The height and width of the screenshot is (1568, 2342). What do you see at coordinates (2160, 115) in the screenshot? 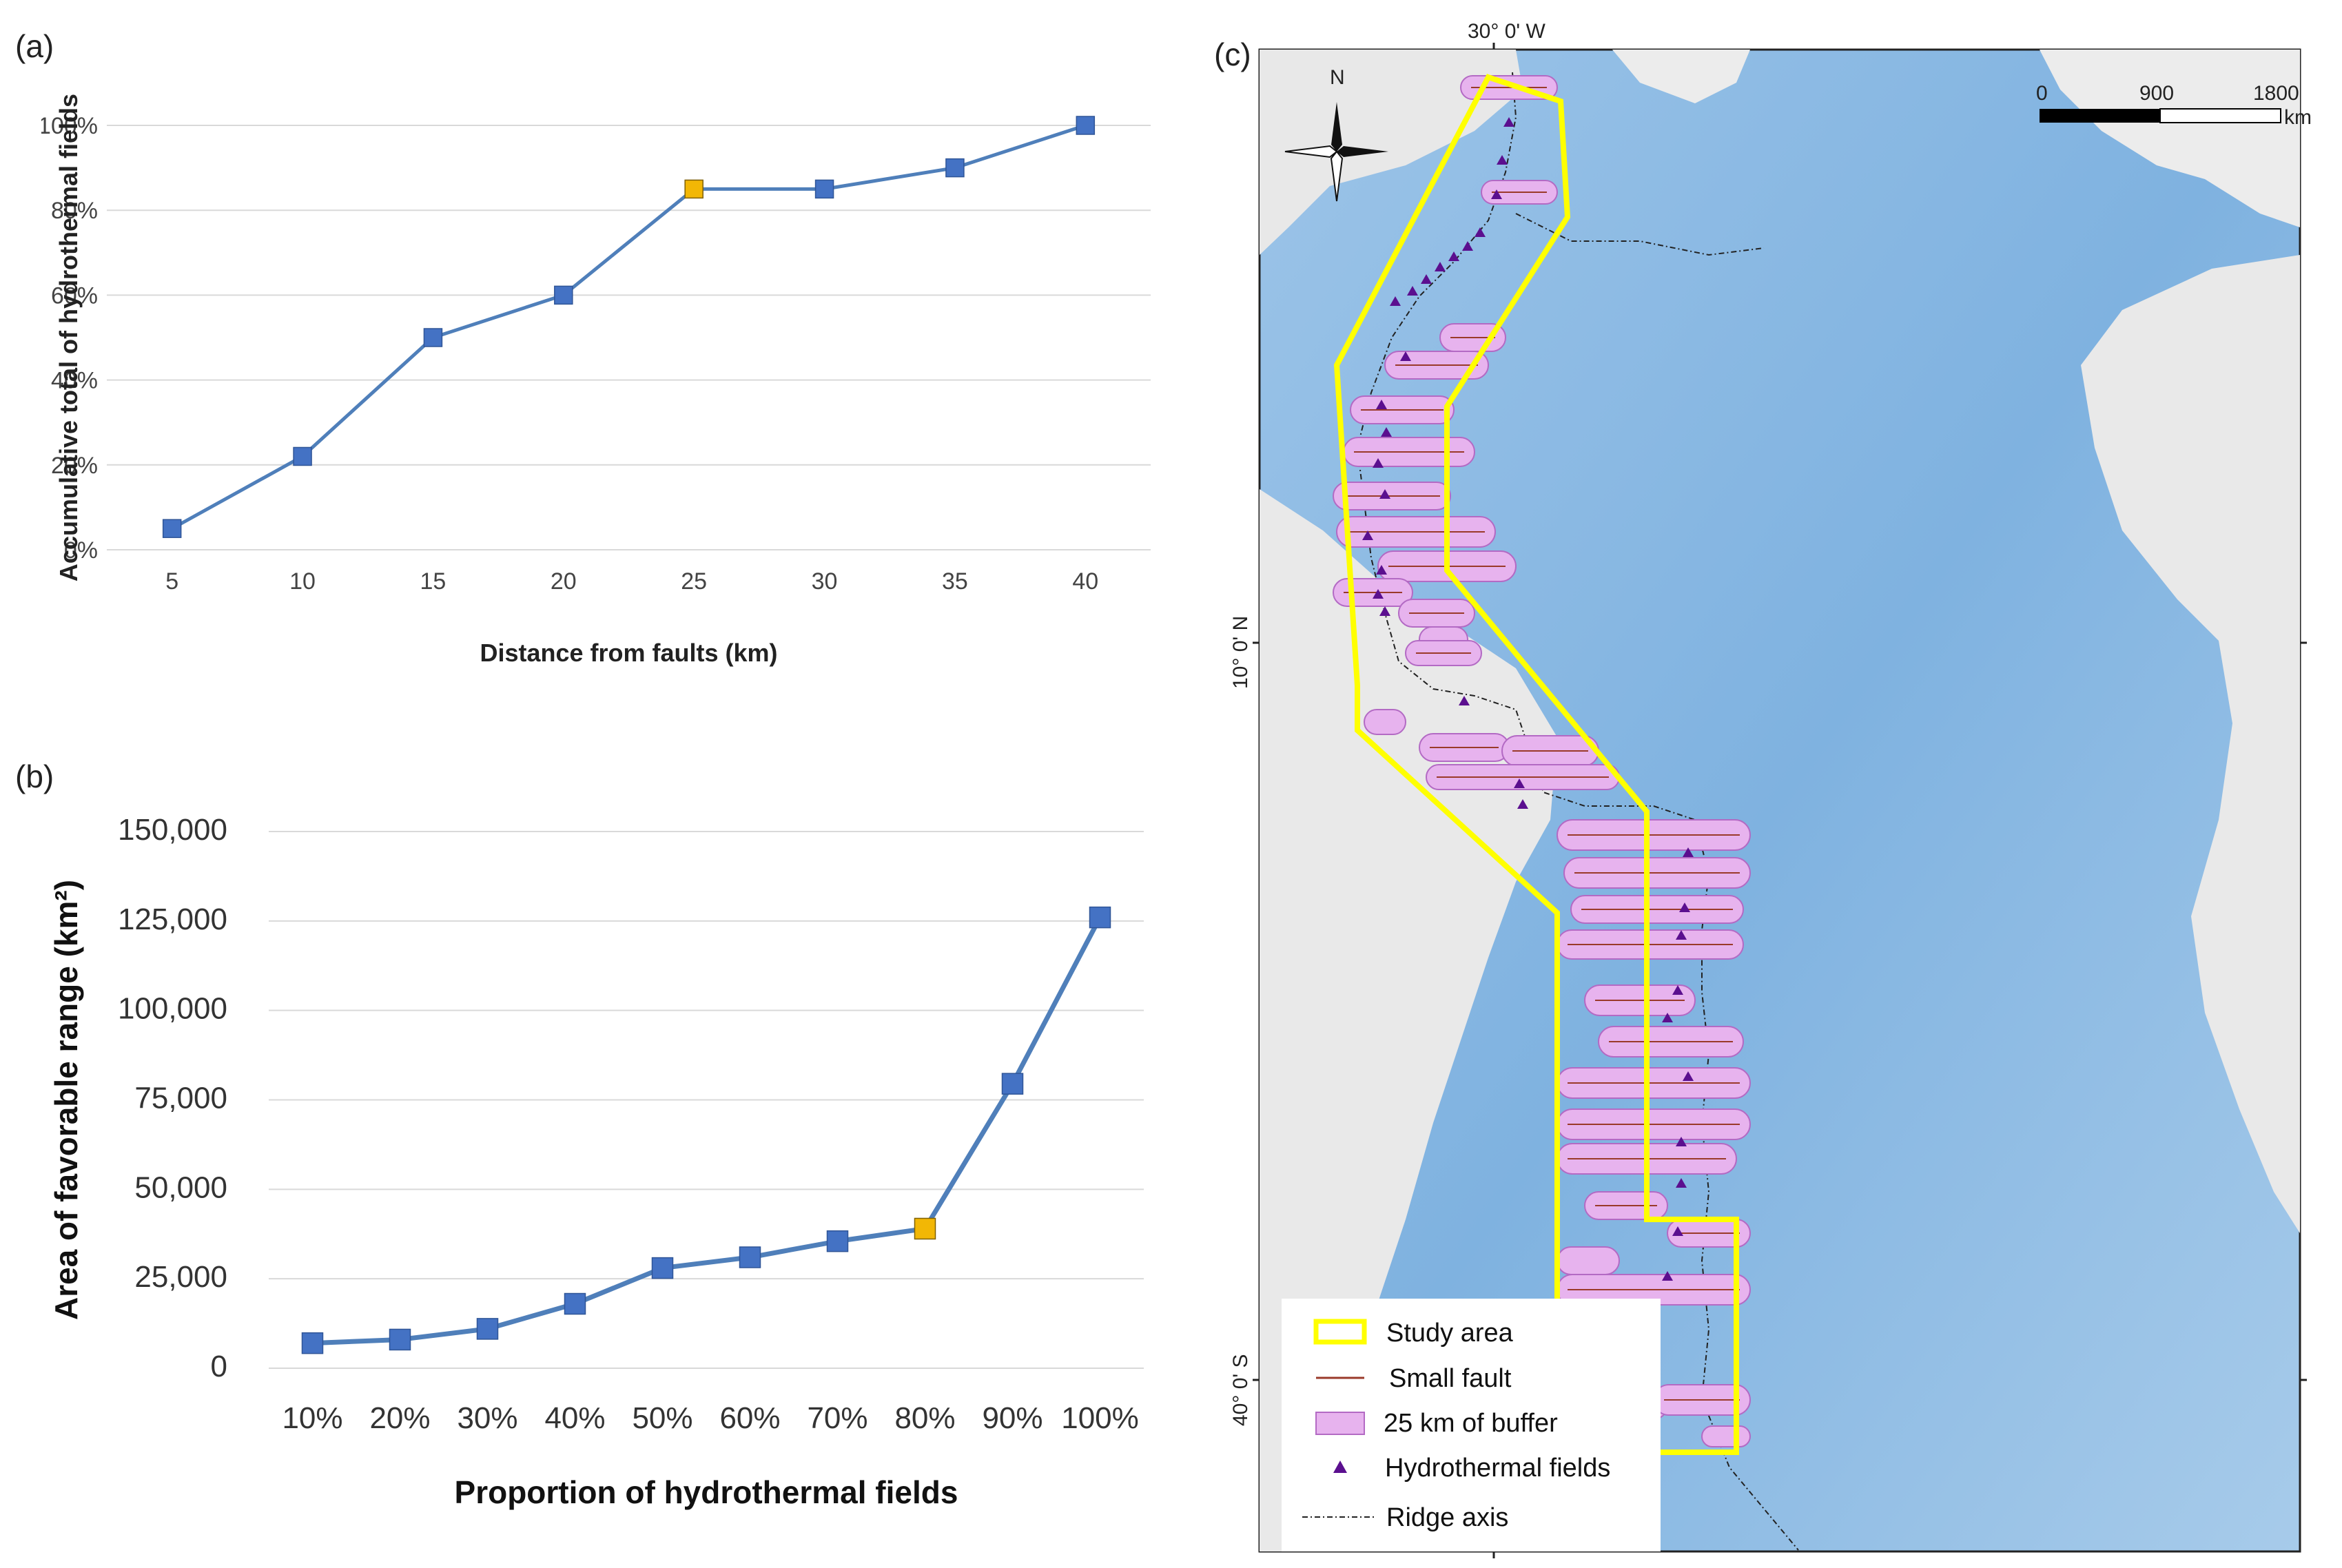
I see `scale-bar` at bounding box center [2160, 115].